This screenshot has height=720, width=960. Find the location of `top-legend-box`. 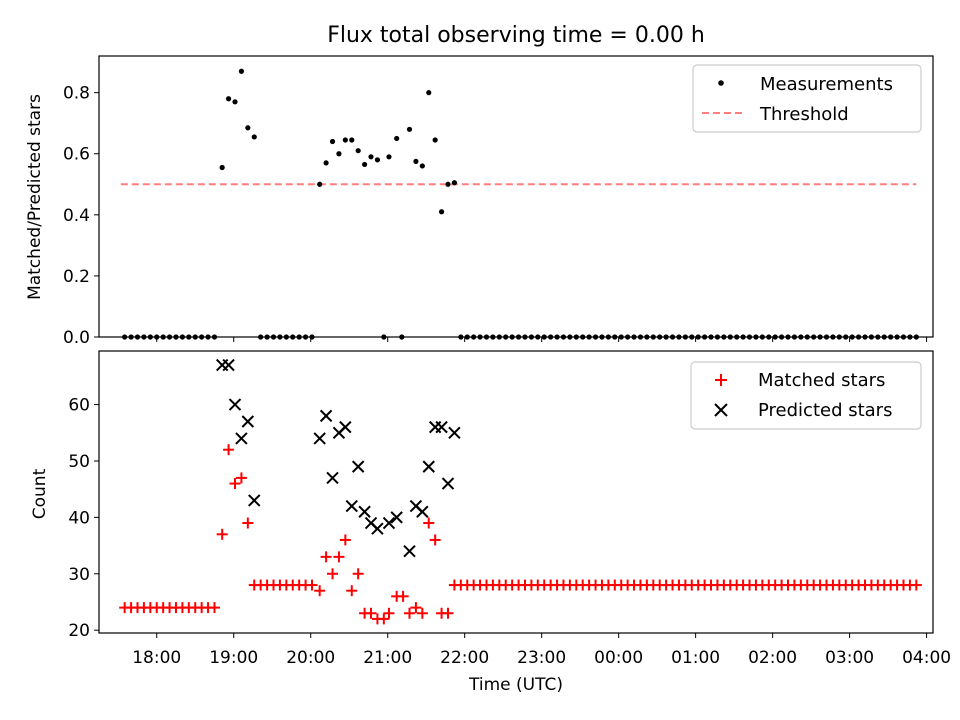

top-legend-box is located at coordinates (807, 98).